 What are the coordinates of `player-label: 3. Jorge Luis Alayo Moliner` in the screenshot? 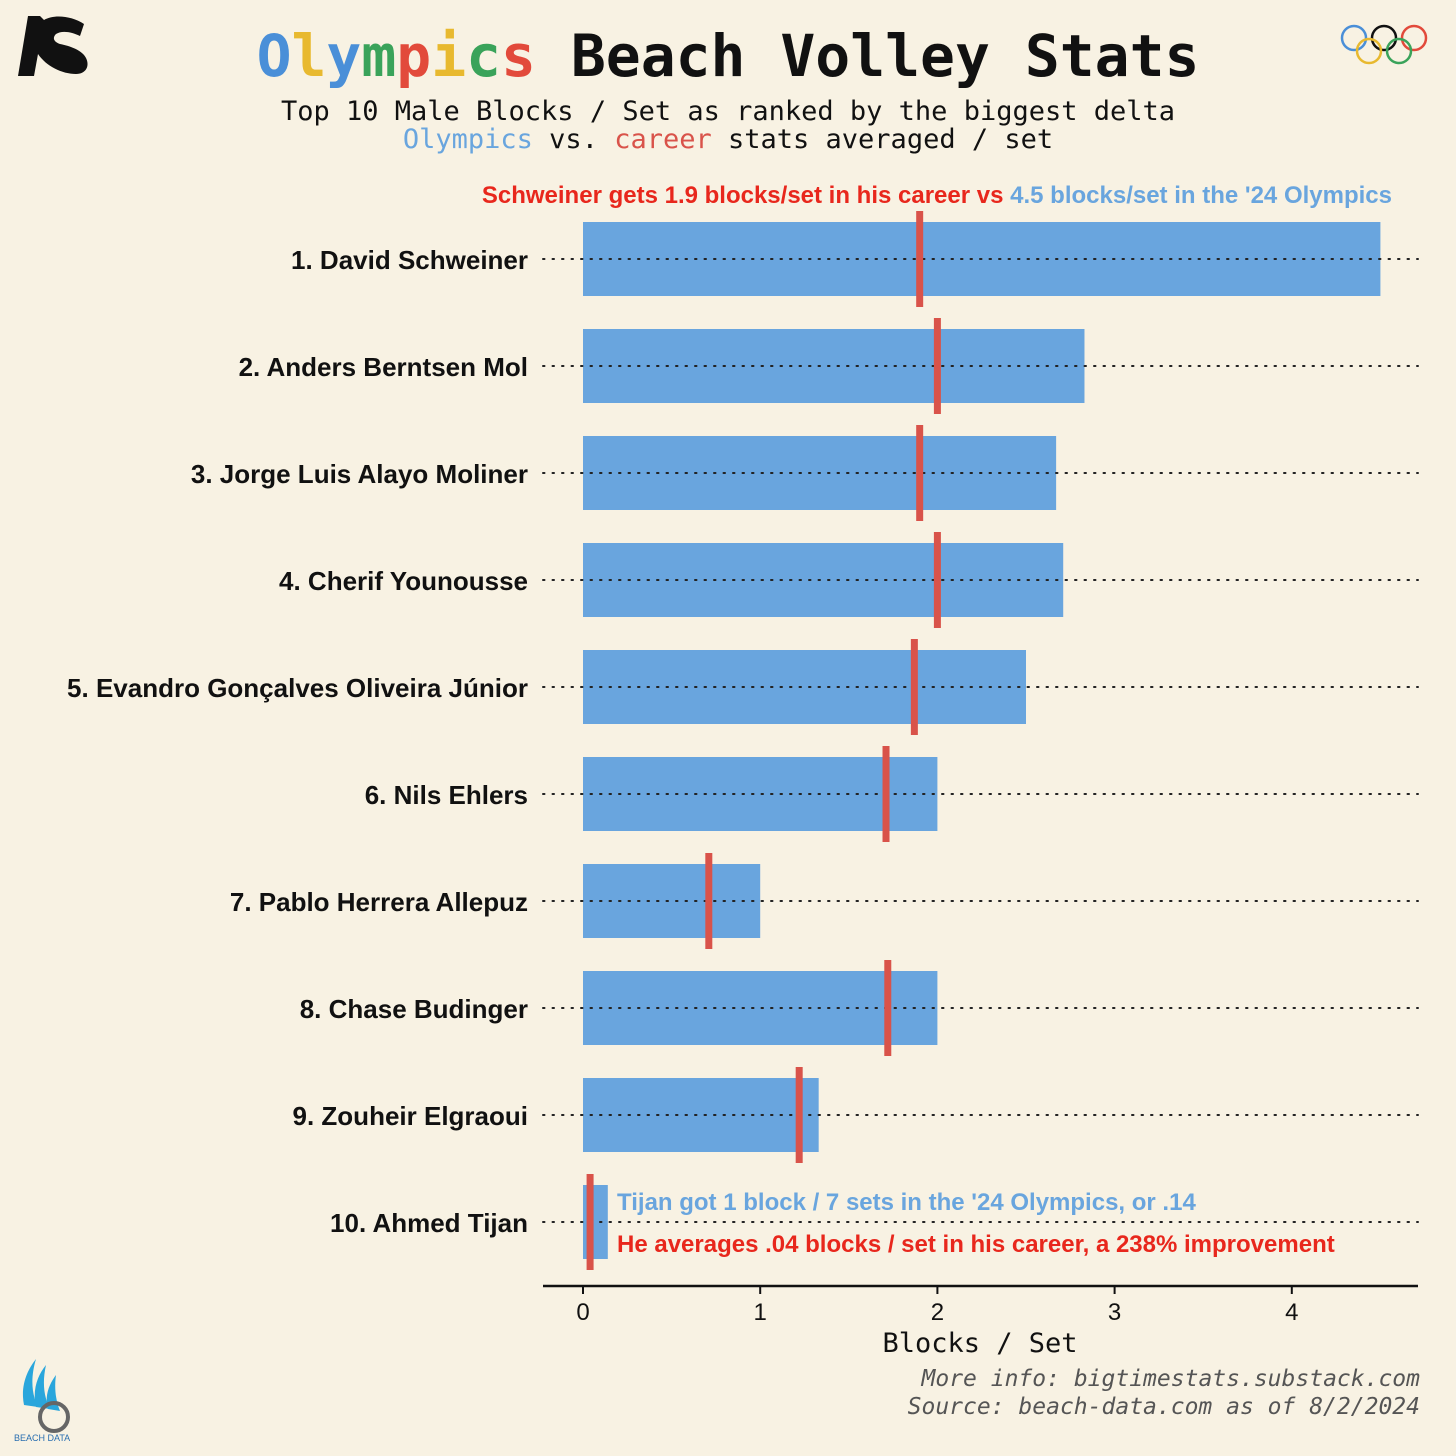 It's located at (359, 474).